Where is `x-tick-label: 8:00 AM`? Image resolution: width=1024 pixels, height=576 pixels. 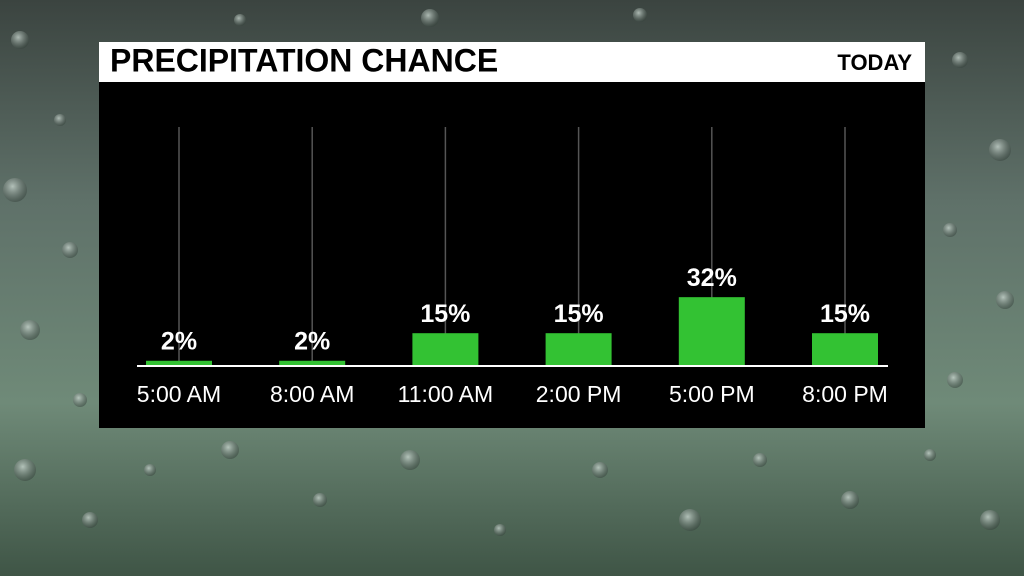
x-tick-label: 8:00 AM is located at coordinates (312, 394).